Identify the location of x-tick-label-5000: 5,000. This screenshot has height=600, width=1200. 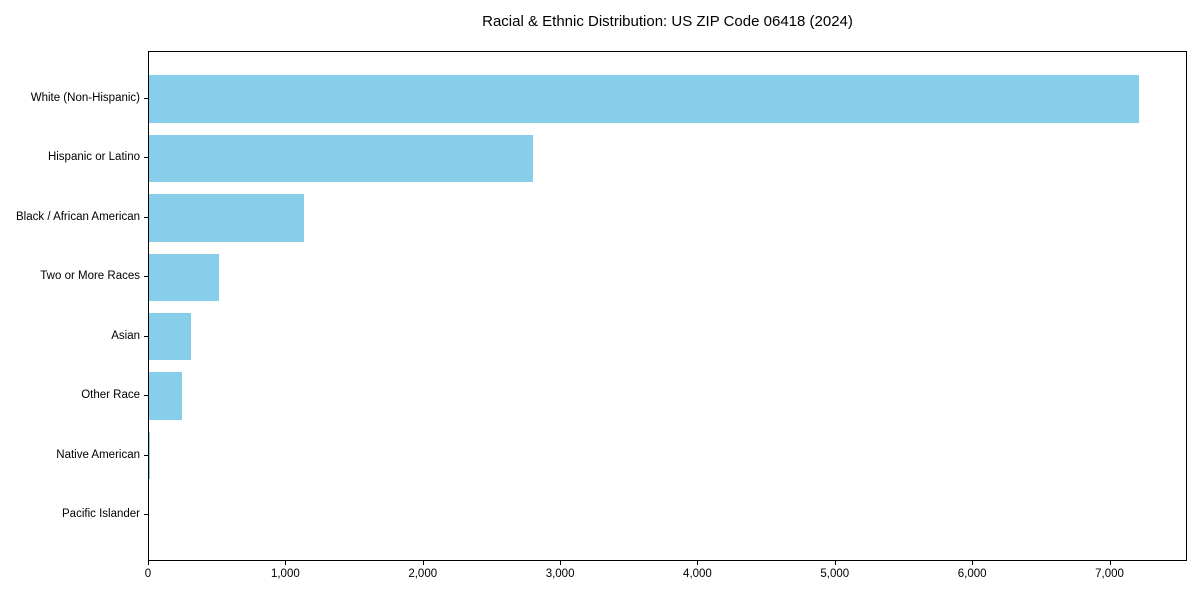
(835, 574).